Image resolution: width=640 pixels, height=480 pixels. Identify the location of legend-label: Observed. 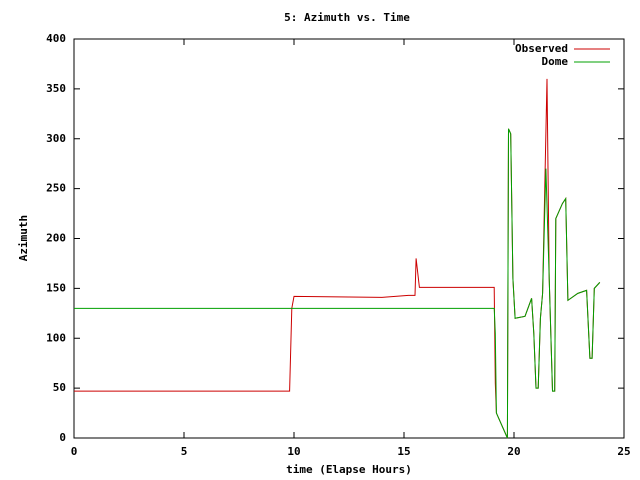
(541, 48).